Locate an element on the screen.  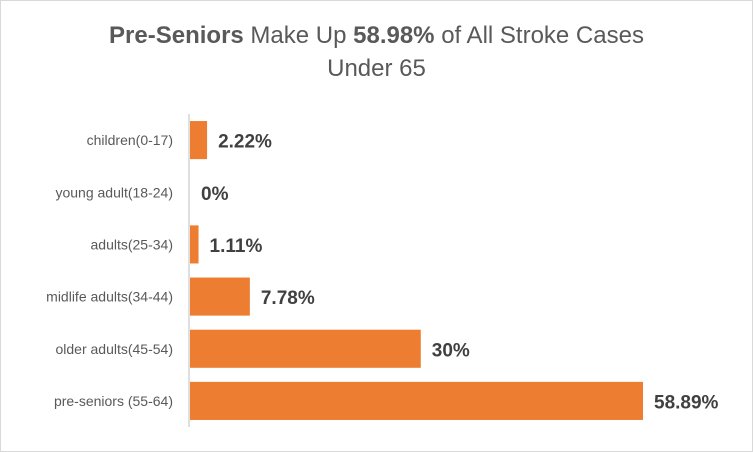
value-label-3: 7.78% is located at coordinates (288, 298).